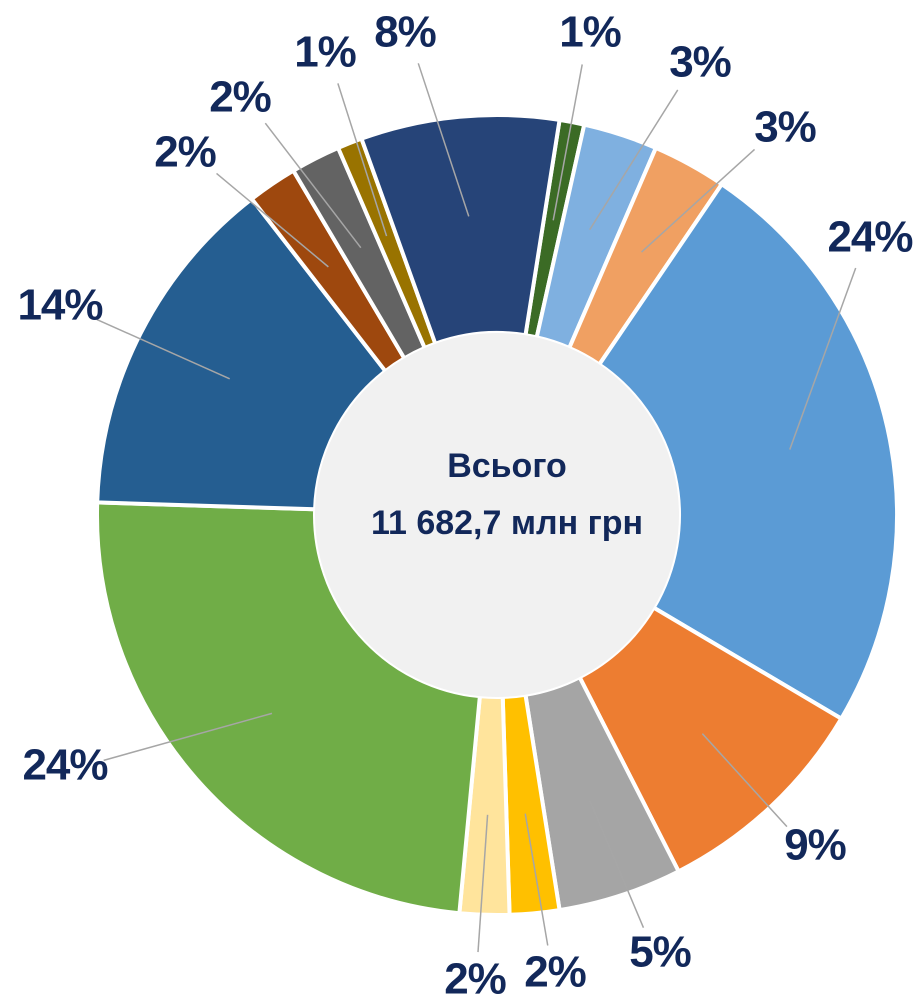 The width and height of the screenshot is (920, 1004). I want to click on donut-hole, so click(497, 515).